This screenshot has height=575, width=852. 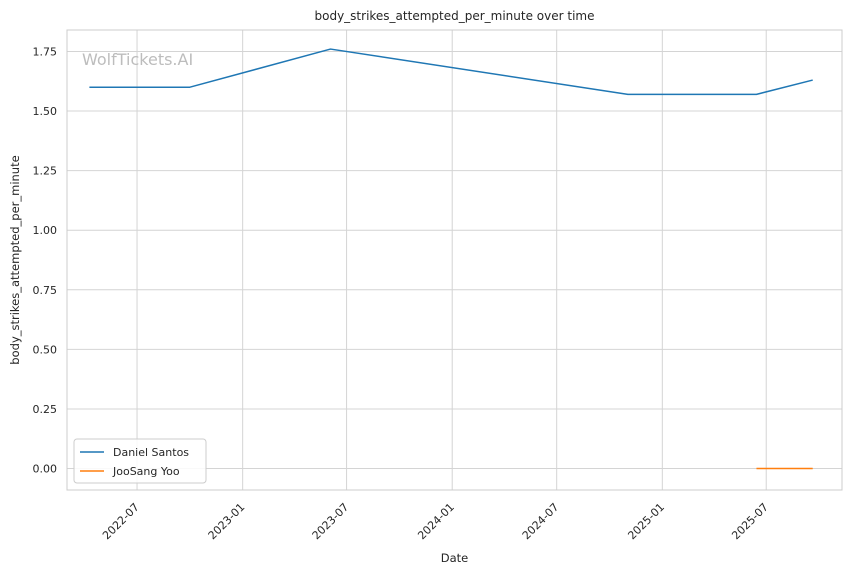 I want to click on x-tick-label: 2022-07, so click(x=121, y=522).